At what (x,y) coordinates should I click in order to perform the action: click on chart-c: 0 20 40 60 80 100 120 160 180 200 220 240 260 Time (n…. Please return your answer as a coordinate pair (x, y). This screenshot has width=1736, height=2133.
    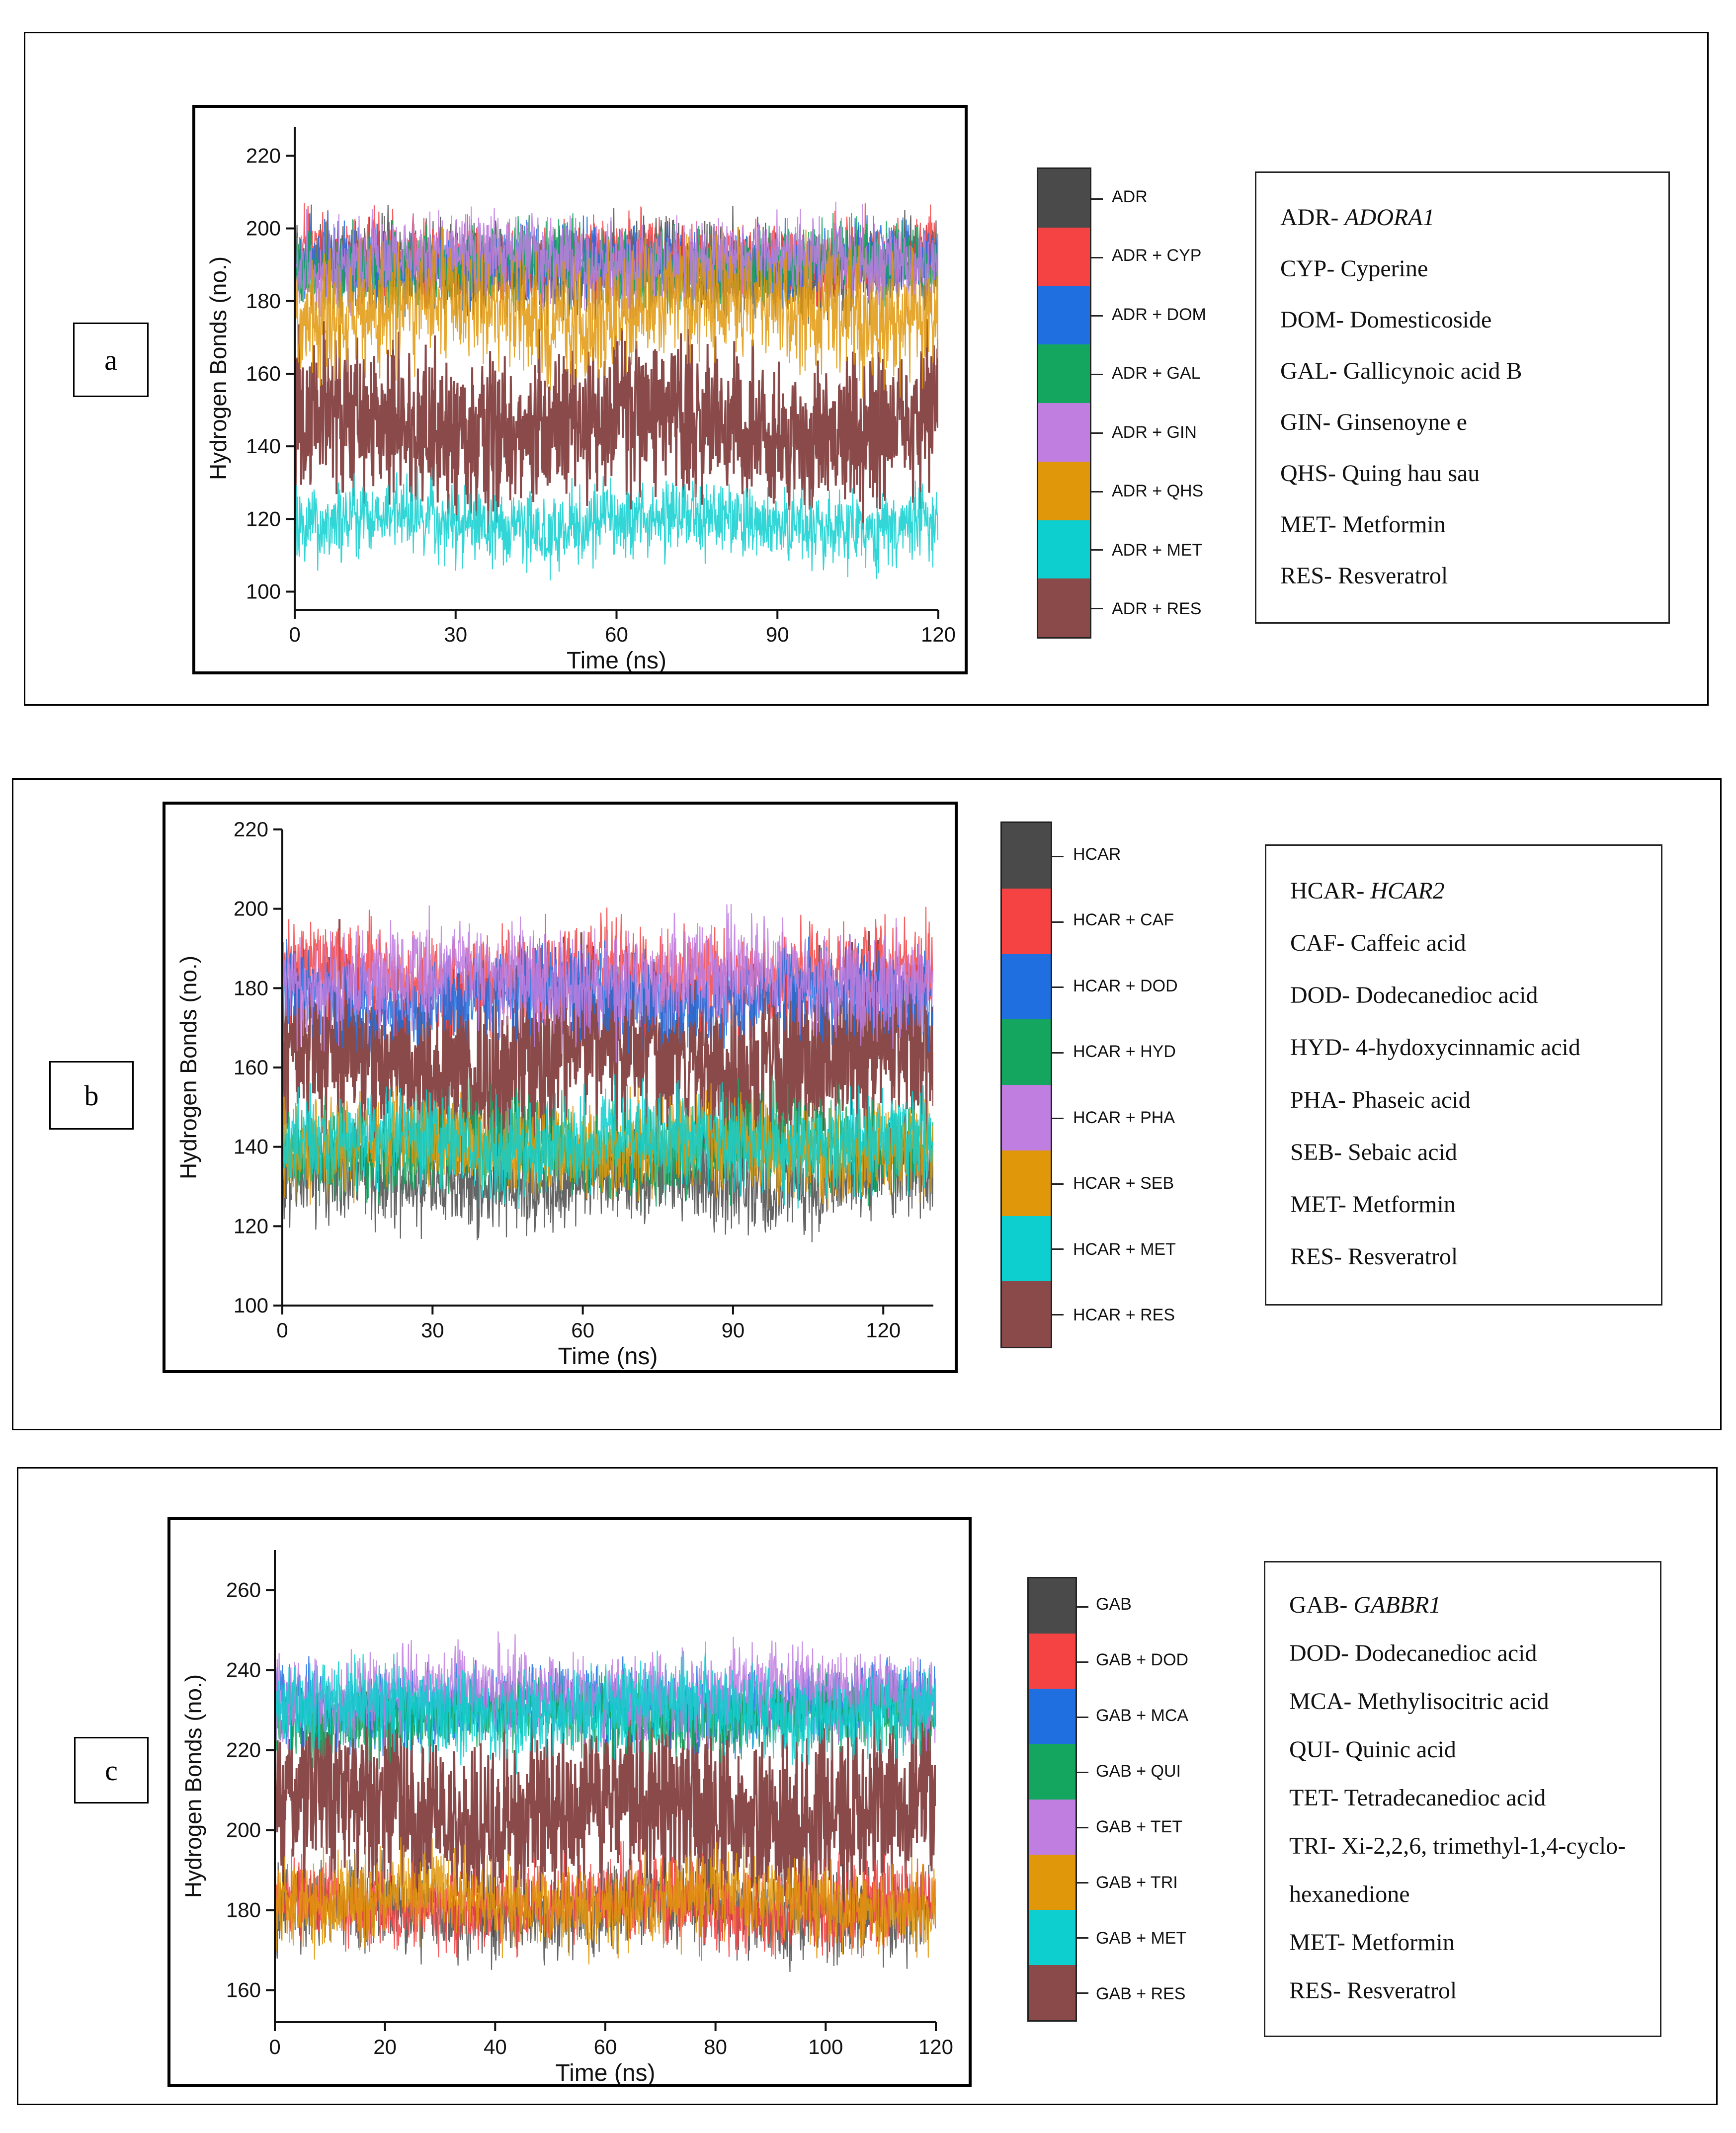
    Looking at the image, I should click on (566, 1817).